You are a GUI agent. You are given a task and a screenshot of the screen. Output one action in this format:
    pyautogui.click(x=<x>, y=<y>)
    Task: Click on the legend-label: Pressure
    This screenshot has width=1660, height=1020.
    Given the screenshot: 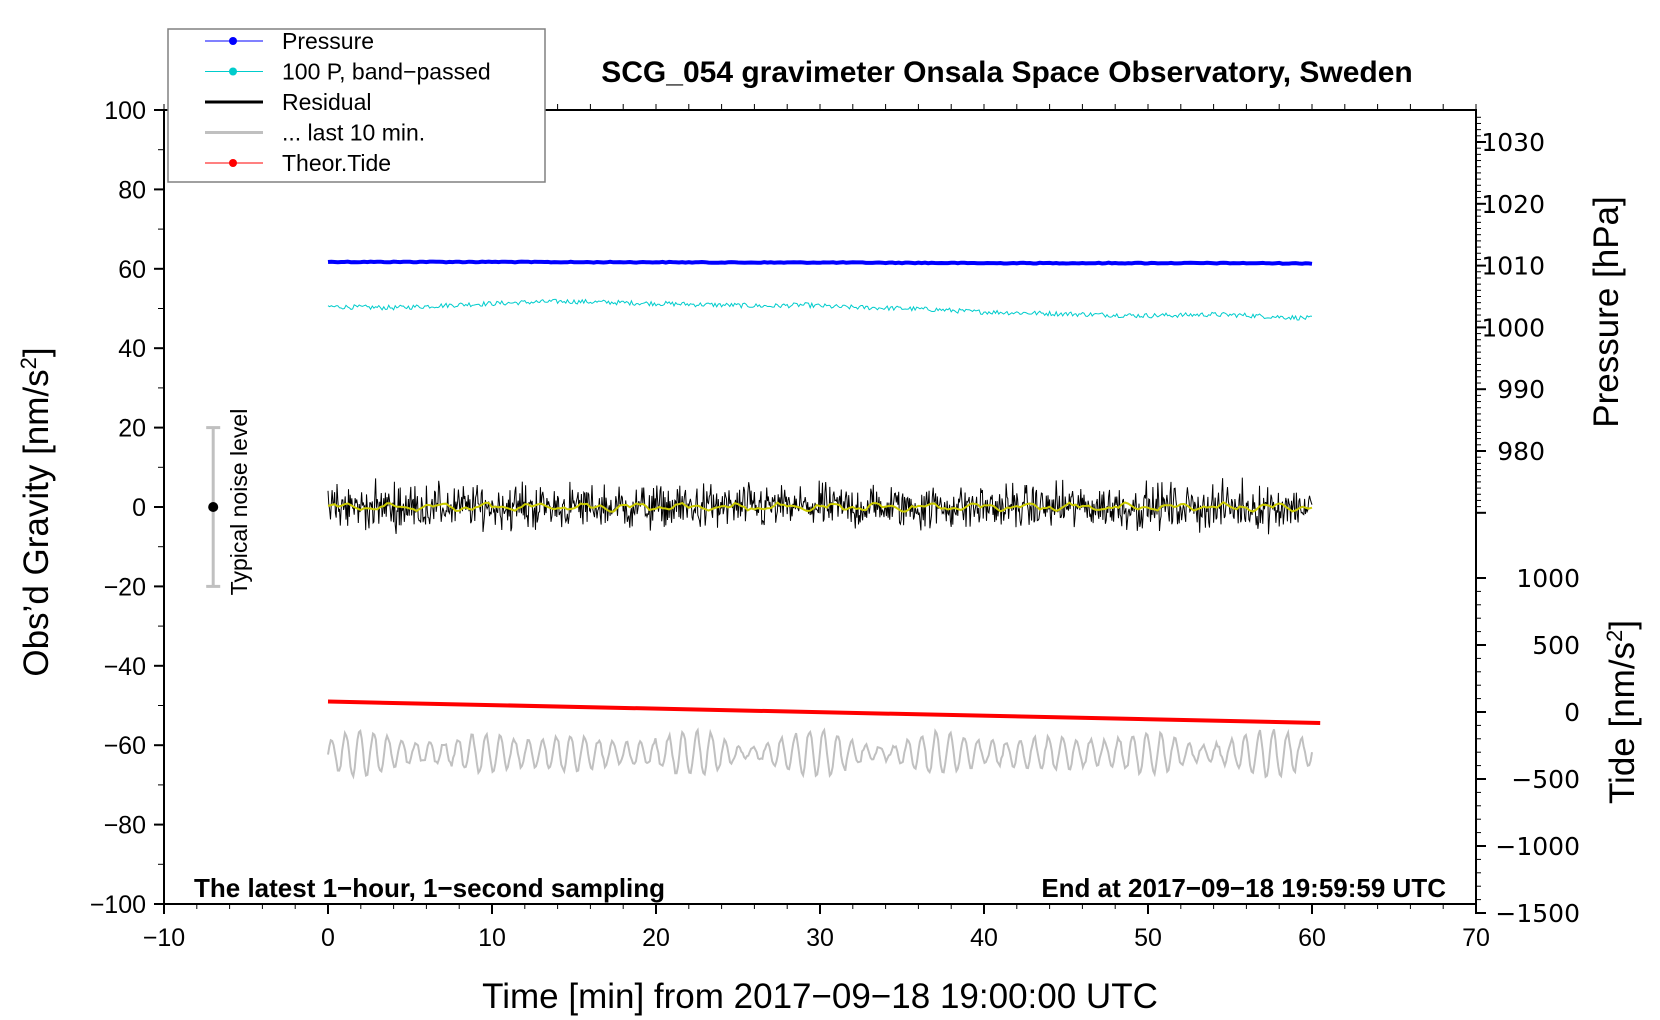 What is the action you would take?
    pyautogui.click(x=328, y=41)
    